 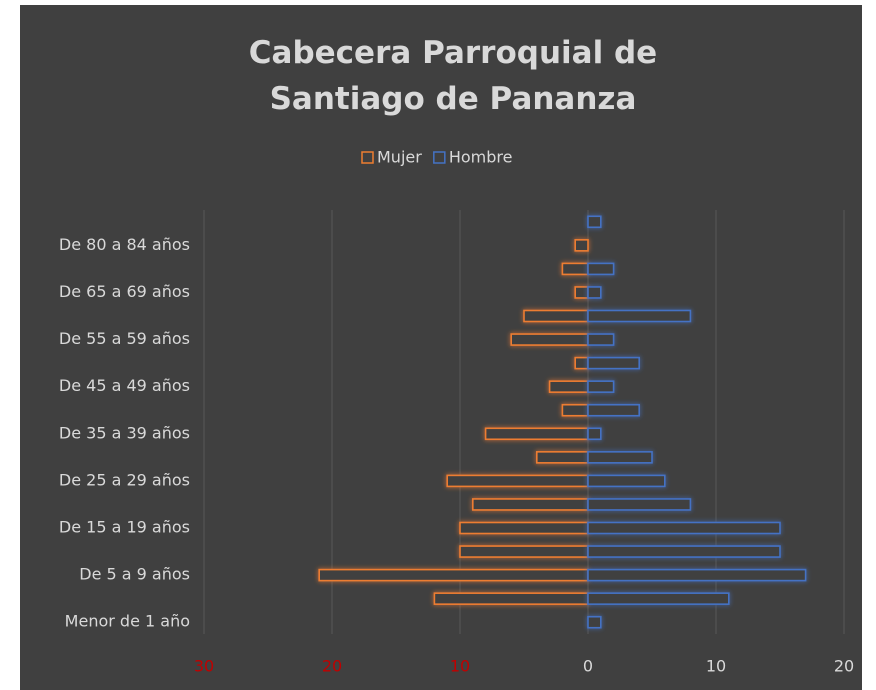 What do you see at coordinates (124, 385) in the screenshot?
I see `y-tick-label: De 45 a 49 años` at bounding box center [124, 385].